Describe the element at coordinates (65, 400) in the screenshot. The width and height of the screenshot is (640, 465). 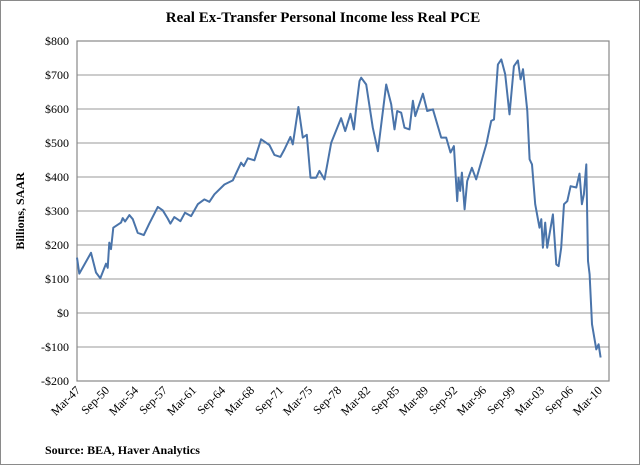
I see `x-tick-label: Mar-47` at that location.